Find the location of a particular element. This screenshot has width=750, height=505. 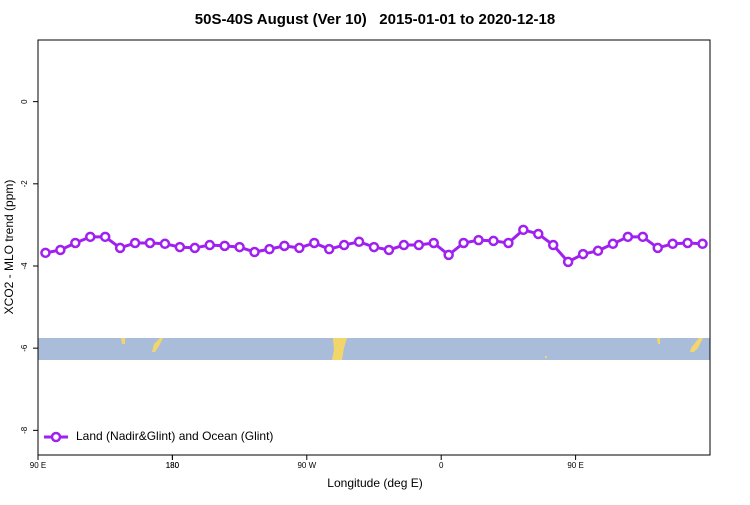

y-tick-label: -8 is located at coordinates (24, 430).